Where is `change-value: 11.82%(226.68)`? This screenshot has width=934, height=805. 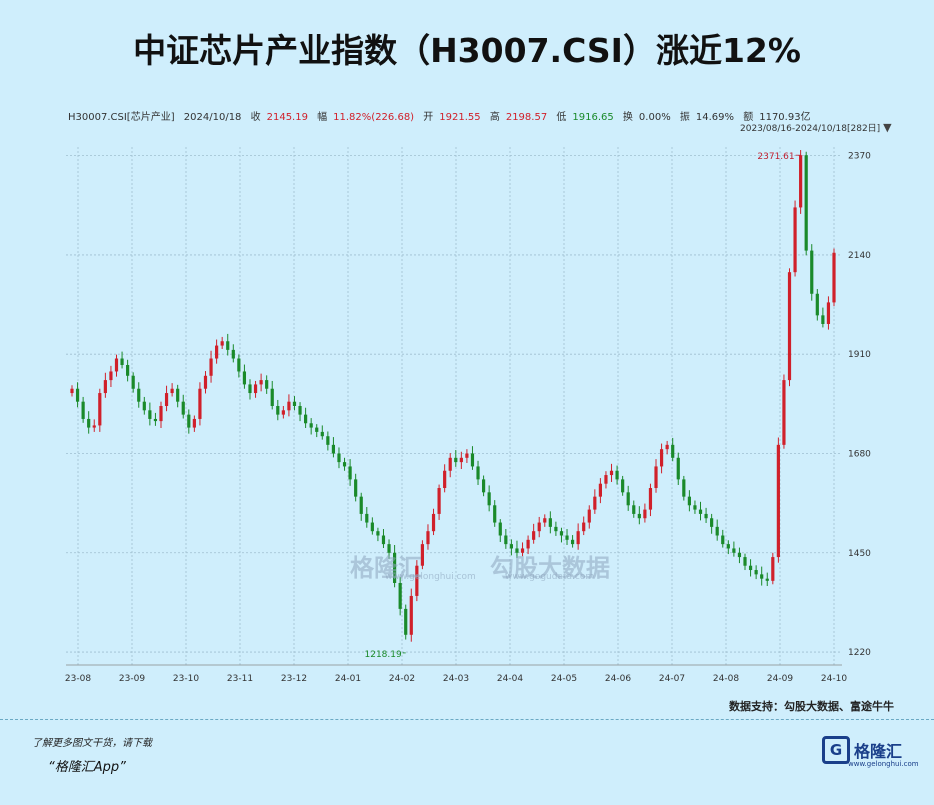 change-value: 11.82%(226.68) is located at coordinates (374, 117).